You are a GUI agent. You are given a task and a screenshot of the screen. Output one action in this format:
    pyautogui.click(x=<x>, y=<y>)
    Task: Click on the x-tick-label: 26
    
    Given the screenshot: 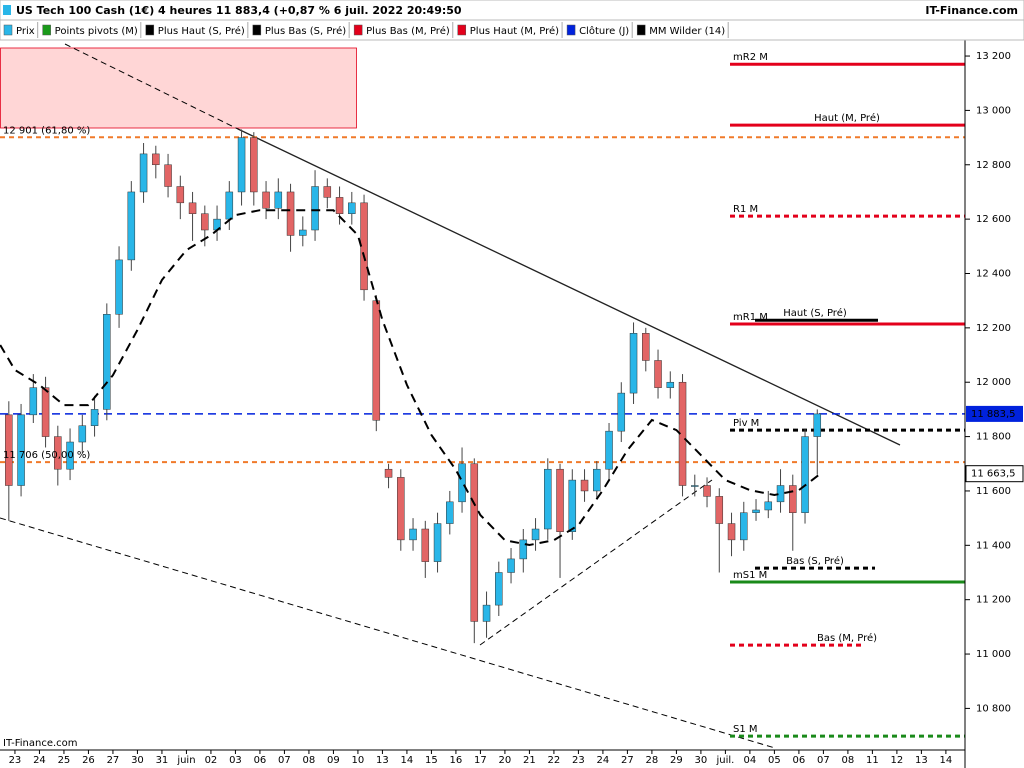 What is the action you would take?
    pyautogui.click(x=88, y=760)
    